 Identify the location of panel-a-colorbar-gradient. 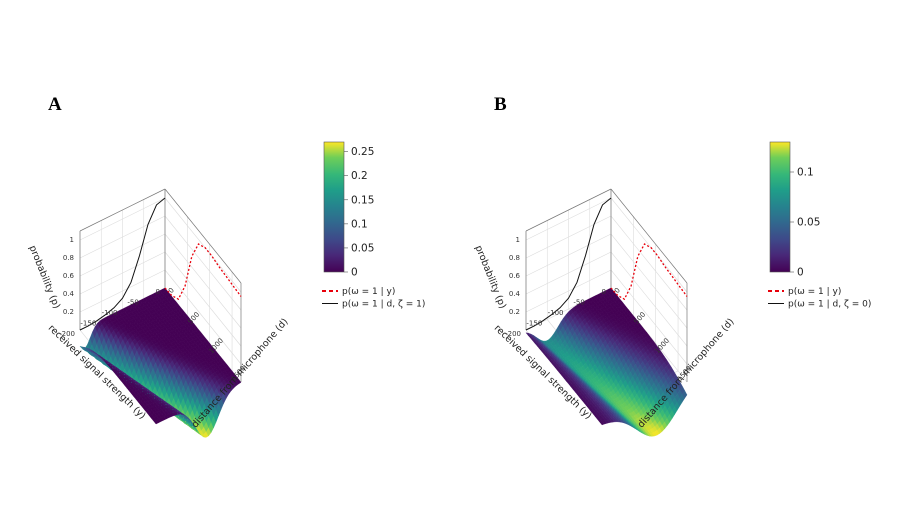
(334, 207).